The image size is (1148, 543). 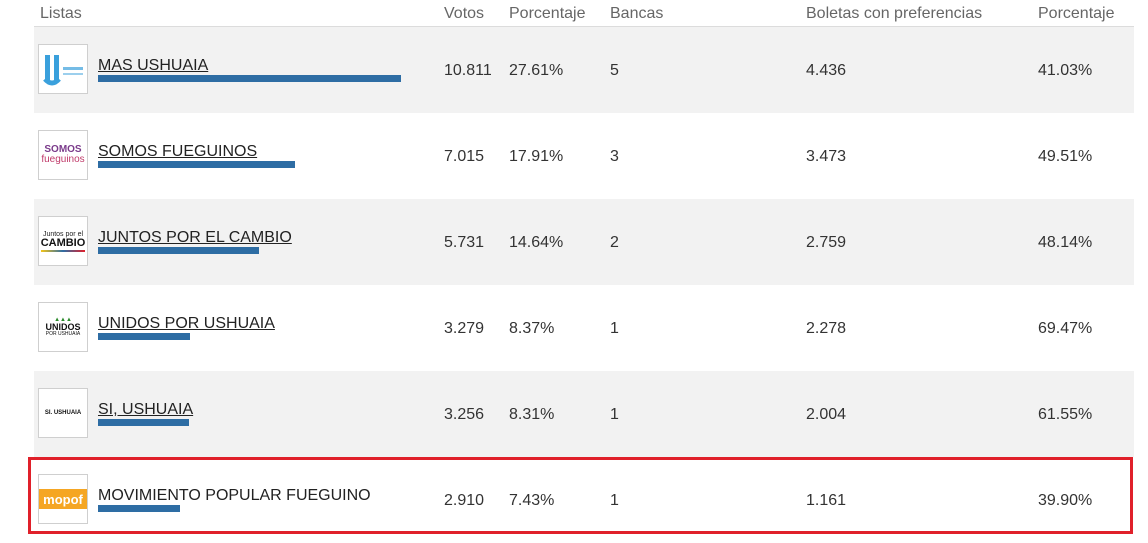 What do you see at coordinates (63, 327) in the screenshot?
I see `unidos-por-ushuaia-logo: ▲▲▲ UNIDOS POR USHUAIA` at bounding box center [63, 327].